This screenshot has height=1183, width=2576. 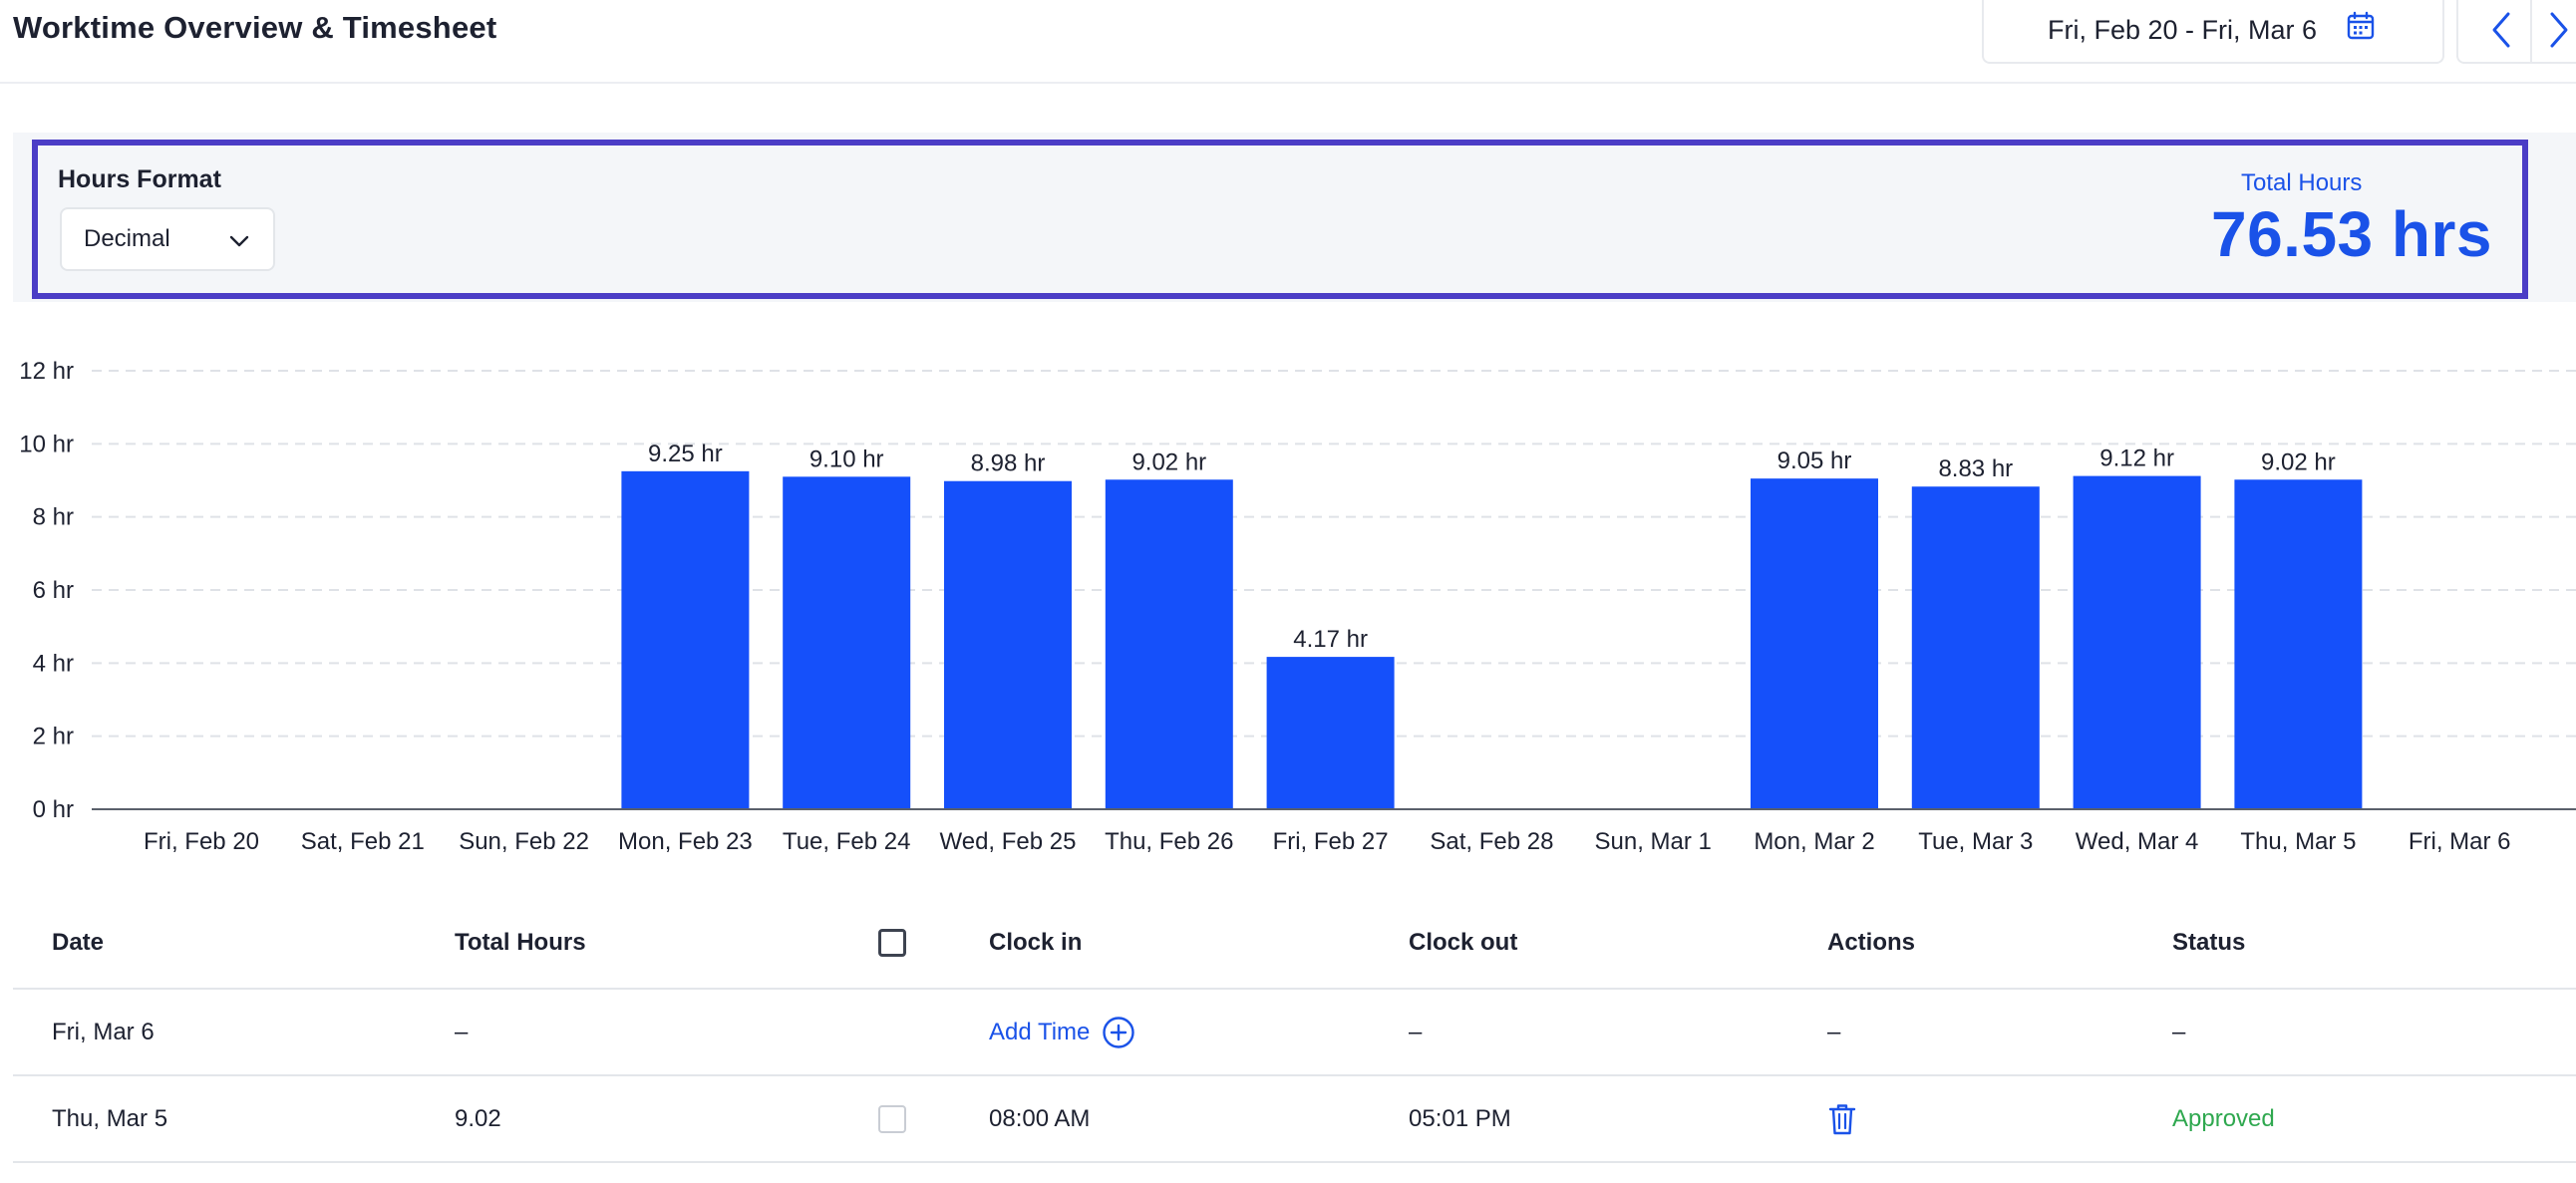 What do you see at coordinates (127, 238) in the screenshot?
I see `hours-format-value: Decimal` at bounding box center [127, 238].